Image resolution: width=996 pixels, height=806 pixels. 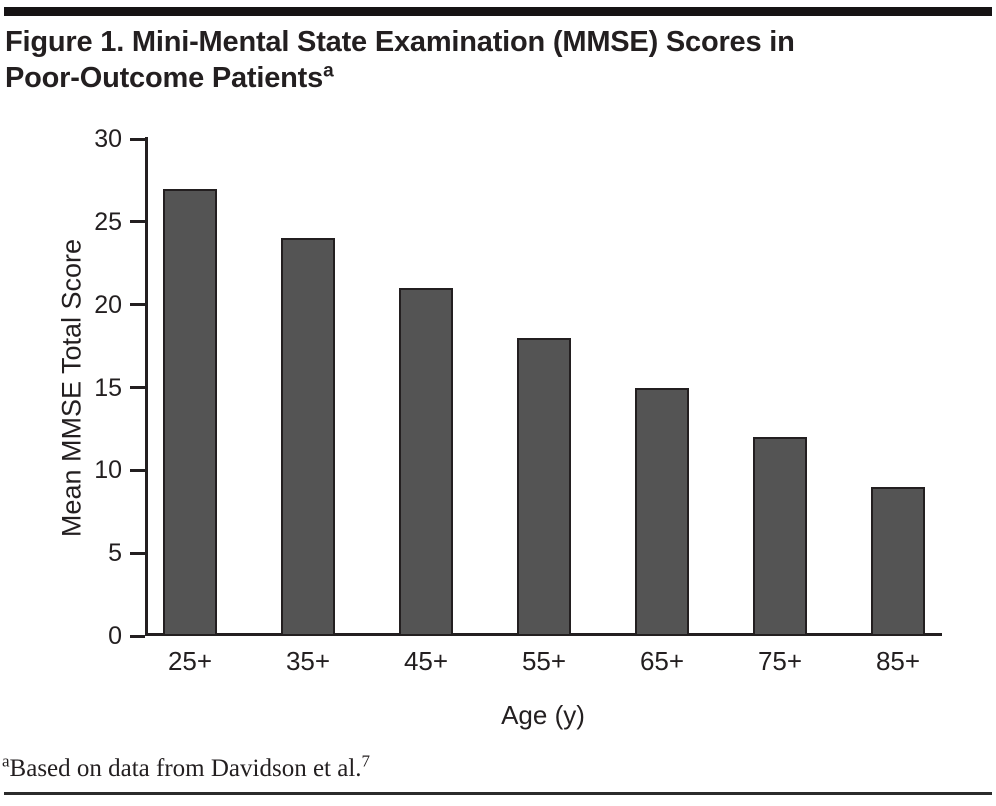 I want to click on top-rule, so click(x=498, y=11).